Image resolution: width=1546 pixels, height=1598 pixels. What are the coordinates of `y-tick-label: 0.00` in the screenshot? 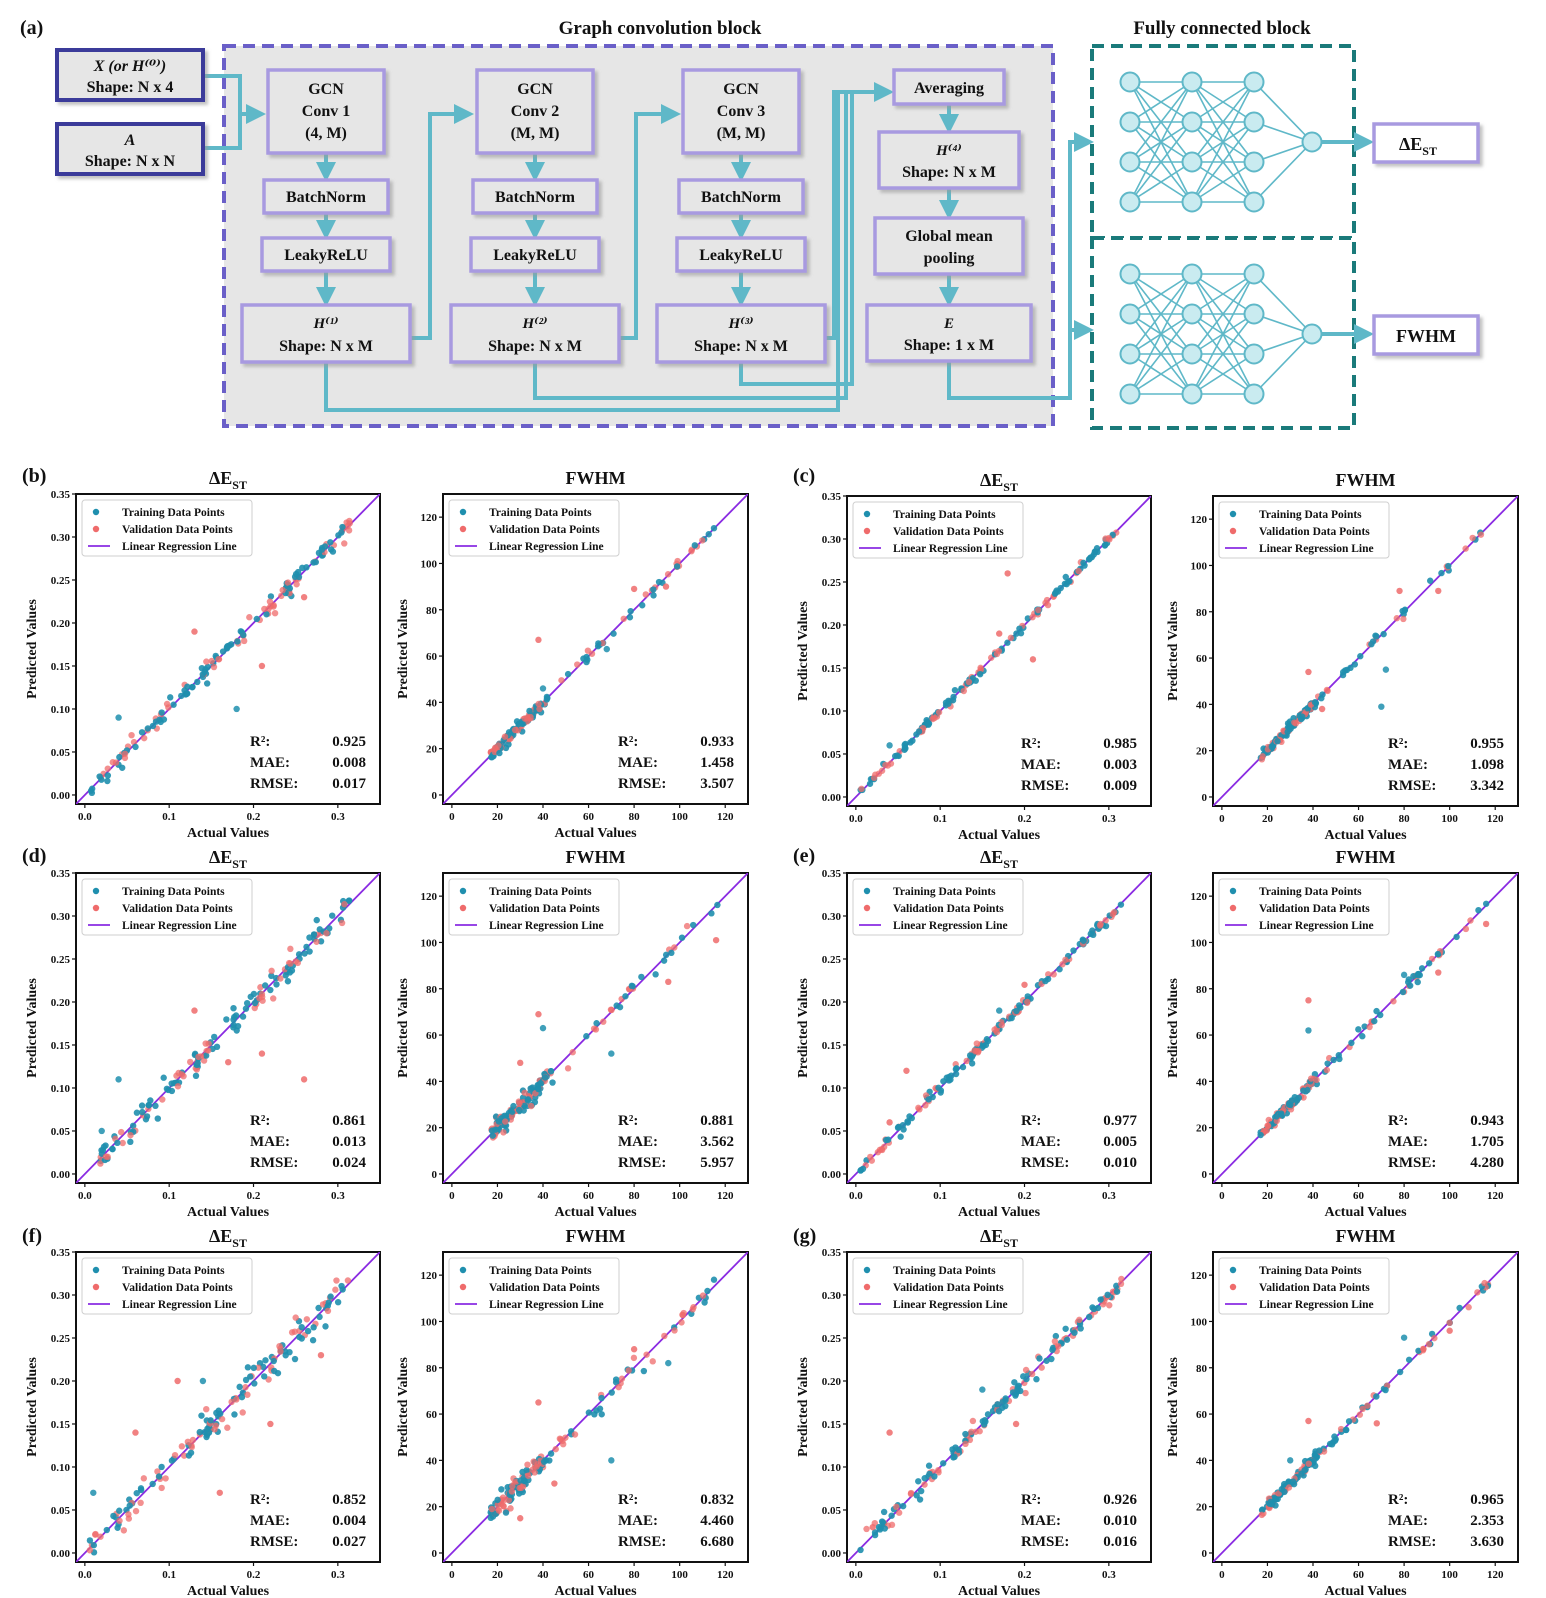 It's located at (832, 1175).